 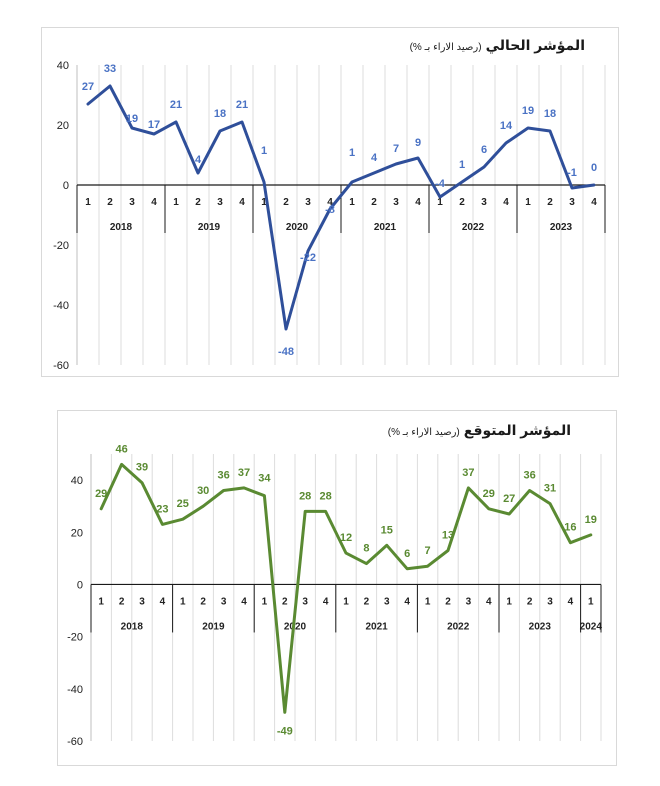 What do you see at coordinates (308, 258) in the screenshot?
I see `data-label: -22` at bounding box center [308, 258].